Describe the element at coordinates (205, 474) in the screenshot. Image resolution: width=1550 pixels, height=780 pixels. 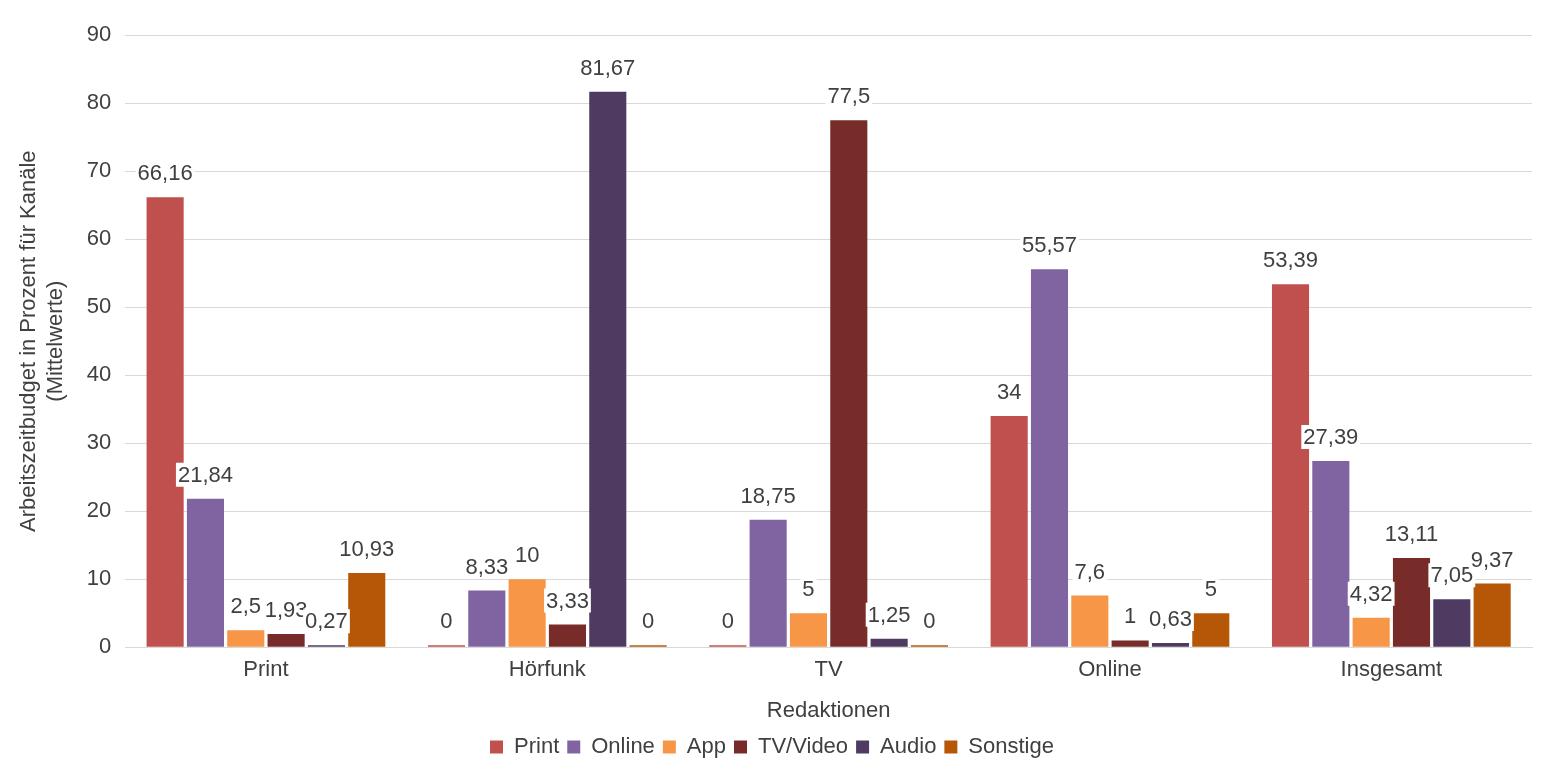
I see `data-label: 21,84` at that location.